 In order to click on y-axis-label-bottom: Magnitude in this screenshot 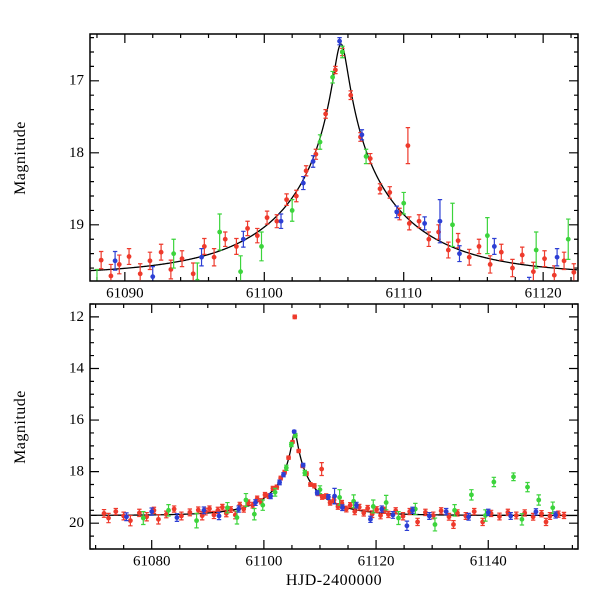, I will do `click(20, 427)`.